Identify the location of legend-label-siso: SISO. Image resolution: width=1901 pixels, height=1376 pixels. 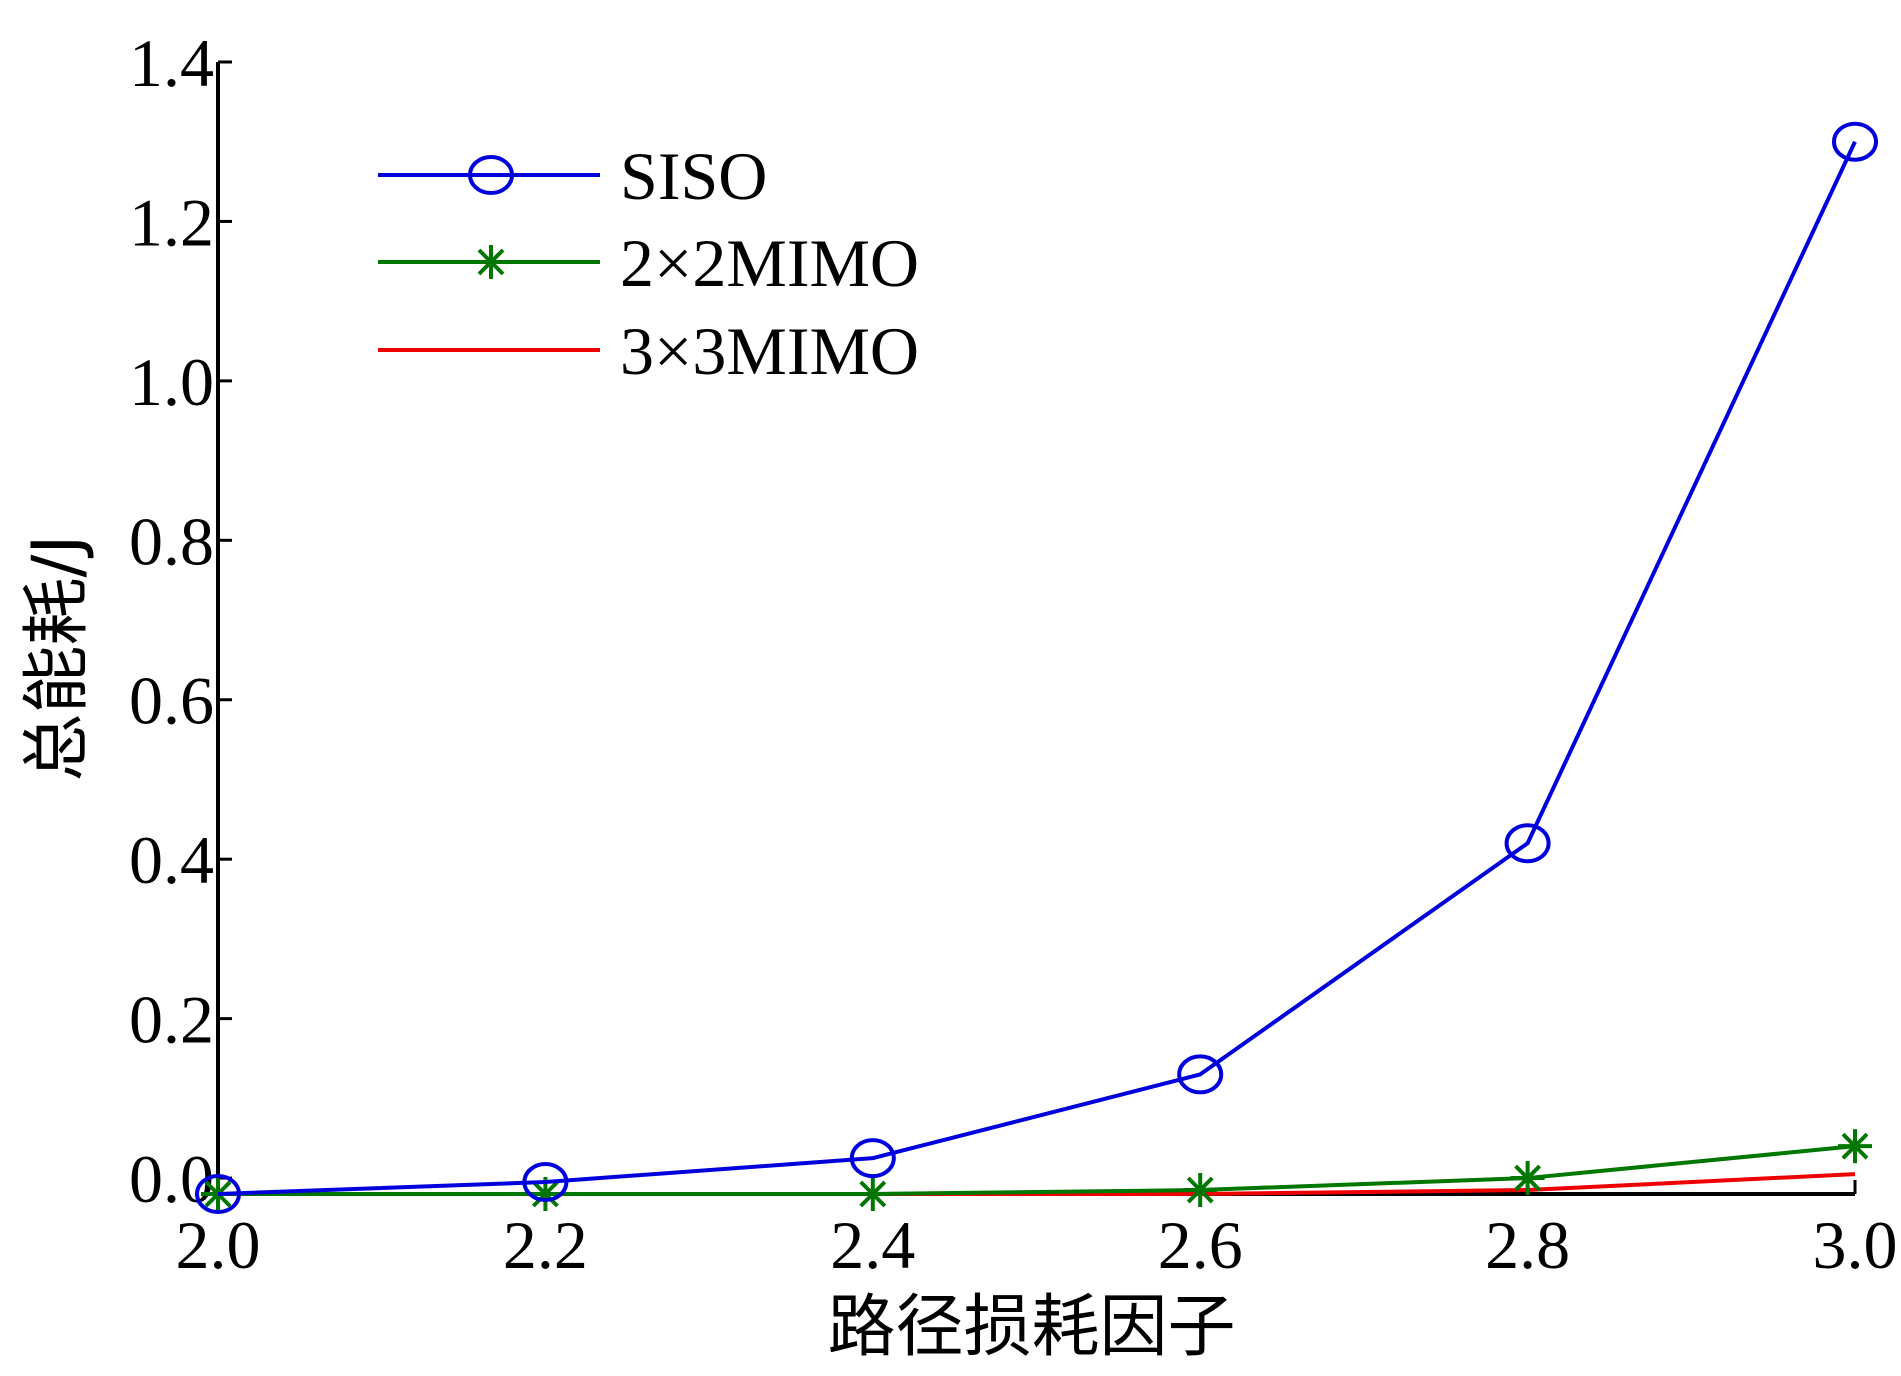
(693, 176).